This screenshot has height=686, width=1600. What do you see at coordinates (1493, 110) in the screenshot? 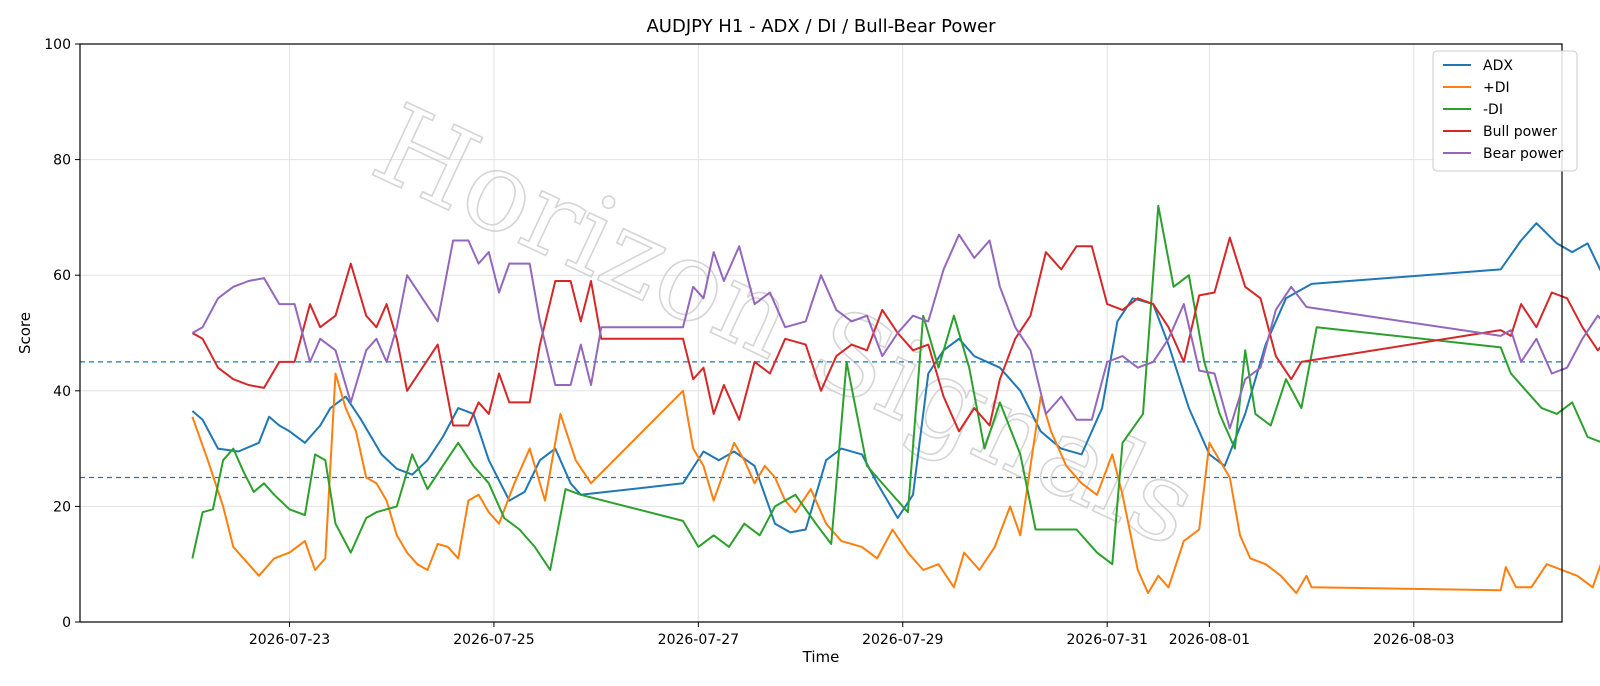
I see `legend-label: -DI` at bounding box center [1493, 110].